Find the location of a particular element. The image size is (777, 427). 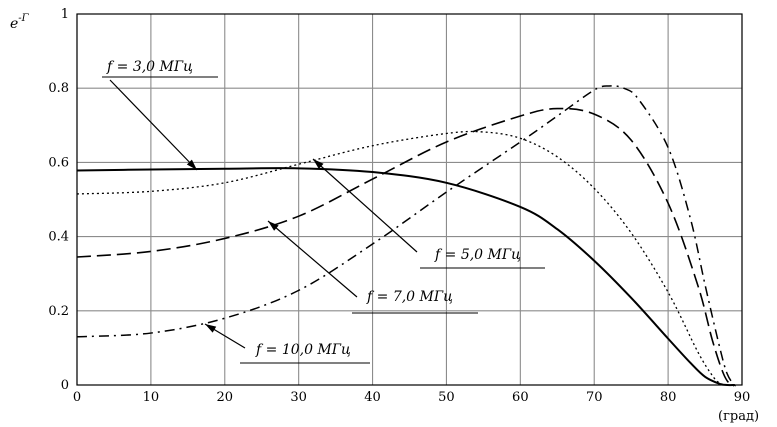

y-tick-label: 0.8 is located at coordinates (58, 88).